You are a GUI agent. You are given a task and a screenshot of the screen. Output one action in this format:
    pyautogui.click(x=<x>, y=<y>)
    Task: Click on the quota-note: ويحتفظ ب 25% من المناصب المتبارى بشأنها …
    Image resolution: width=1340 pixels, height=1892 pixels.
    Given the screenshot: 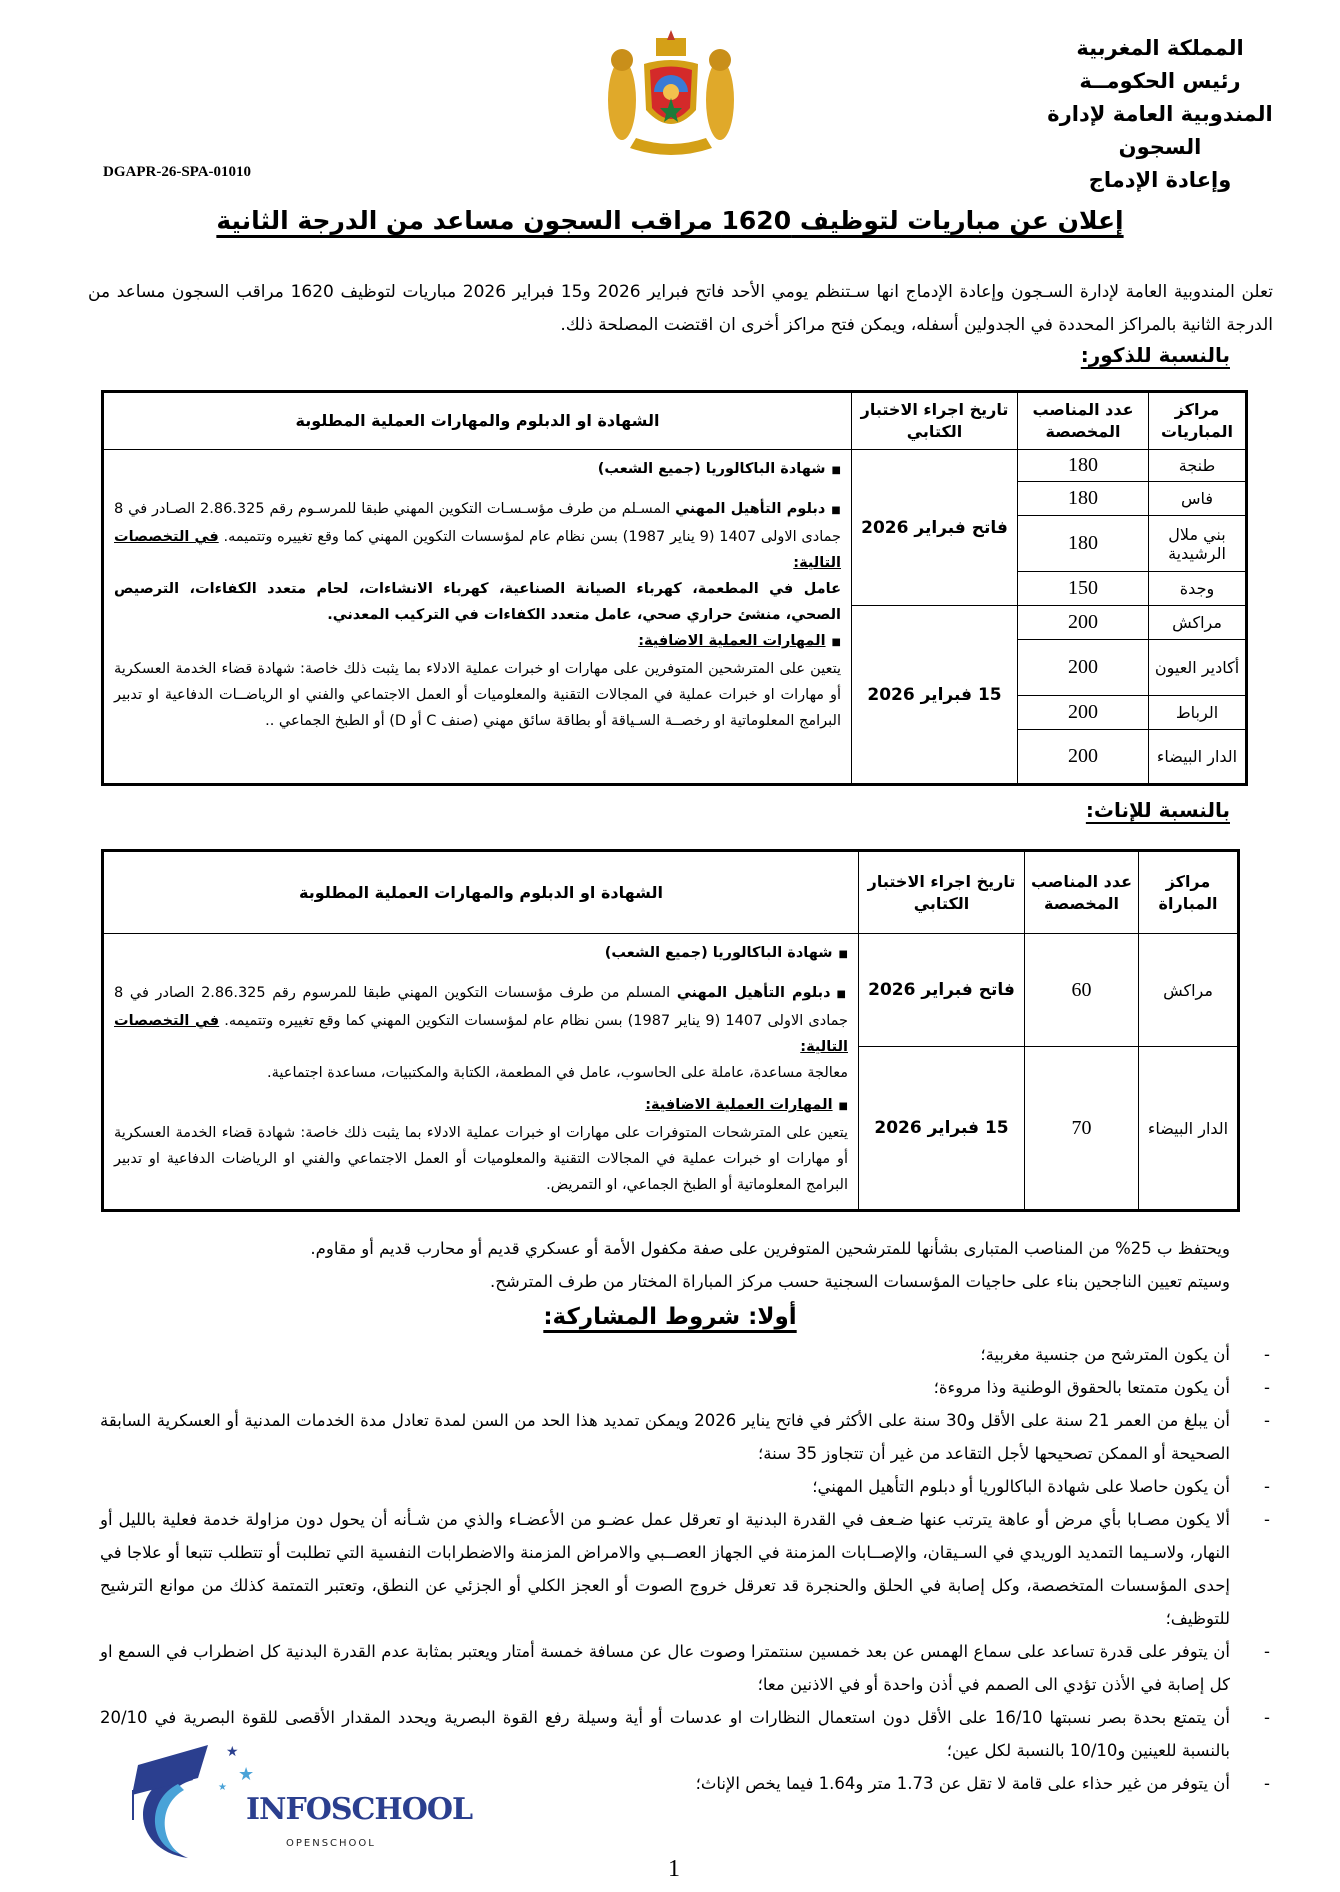 What is the action you would take?
    pyautogui.click(x=770, y=1248)
    